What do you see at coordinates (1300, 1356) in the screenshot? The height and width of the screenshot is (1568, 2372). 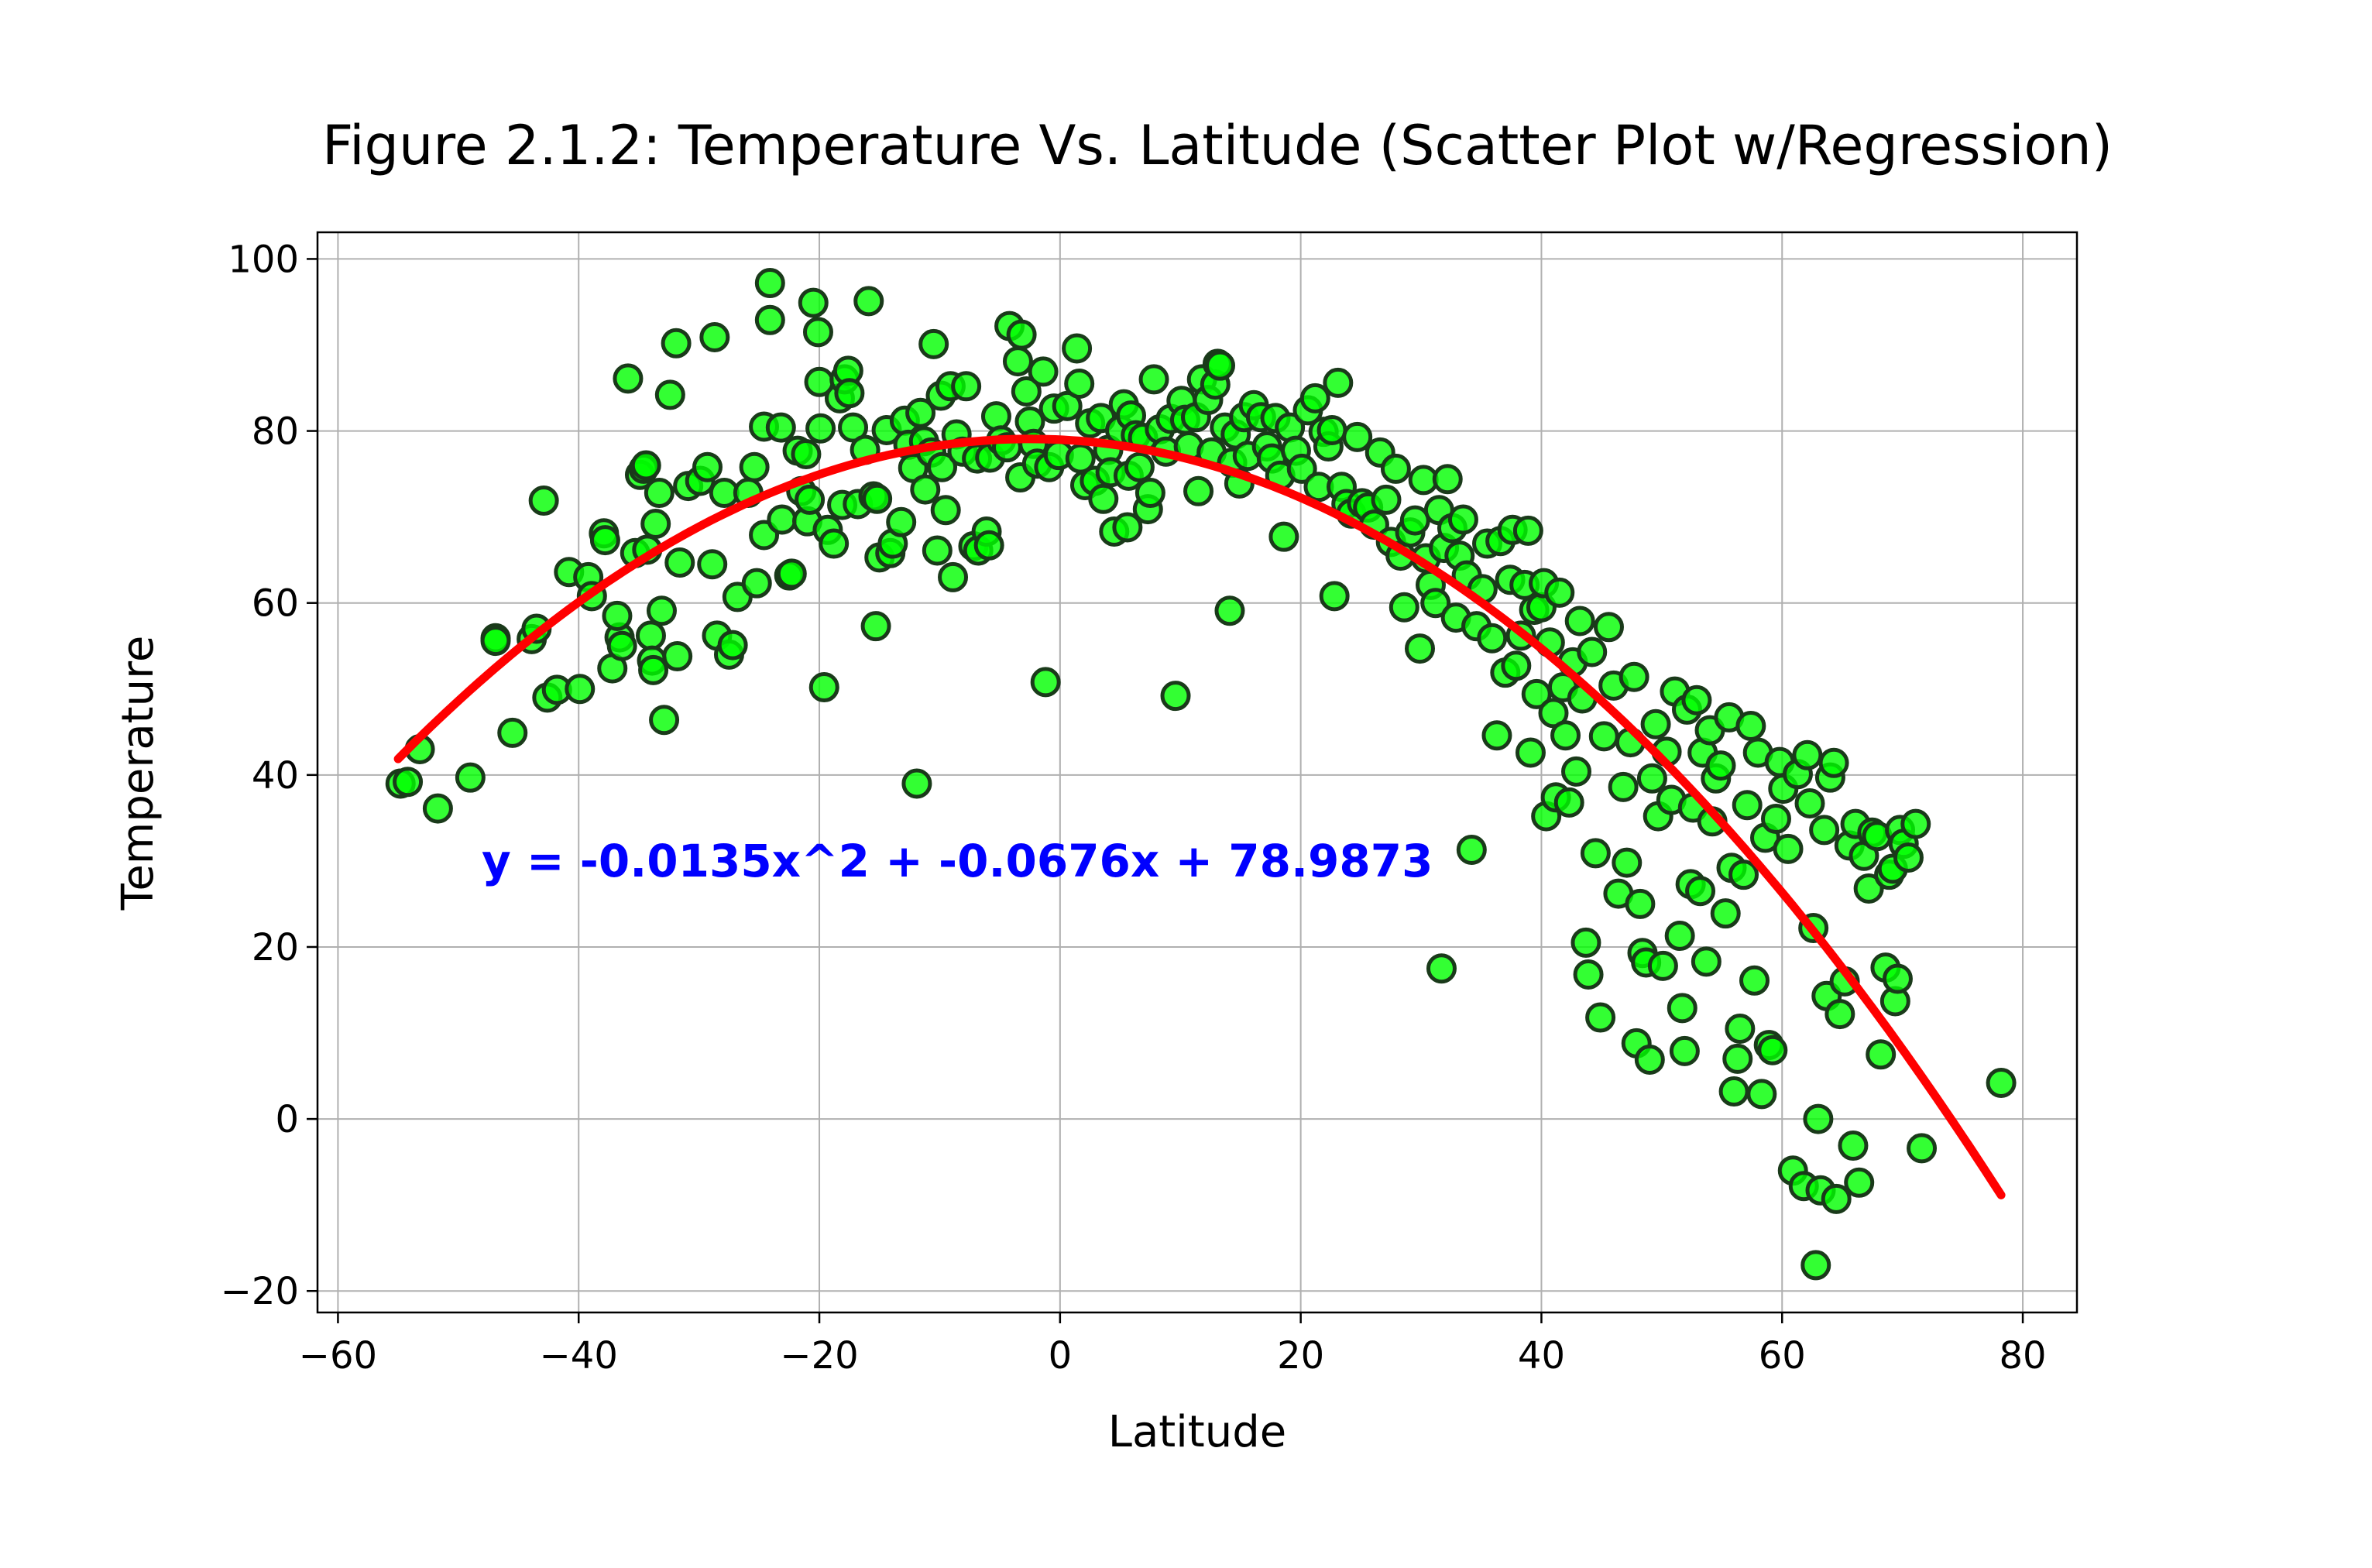 I see `x-tick-label: 20` at bounding box center [1300, 1356].